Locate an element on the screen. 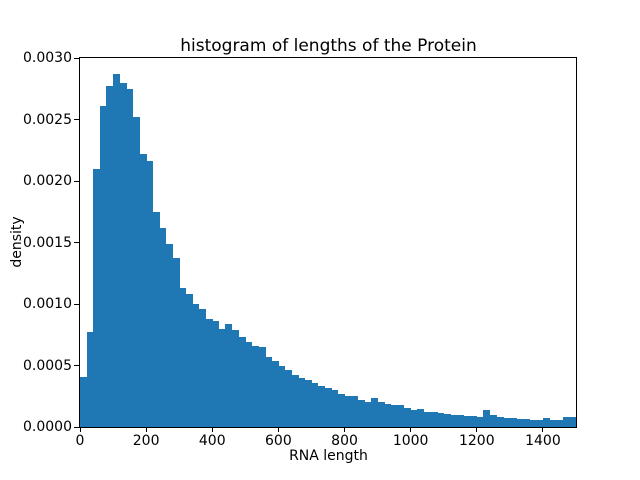 Image resolution: width=640 pixels, height=480 pixels. y-tick-label: 0.0000 is located at coordinates (47, 427).